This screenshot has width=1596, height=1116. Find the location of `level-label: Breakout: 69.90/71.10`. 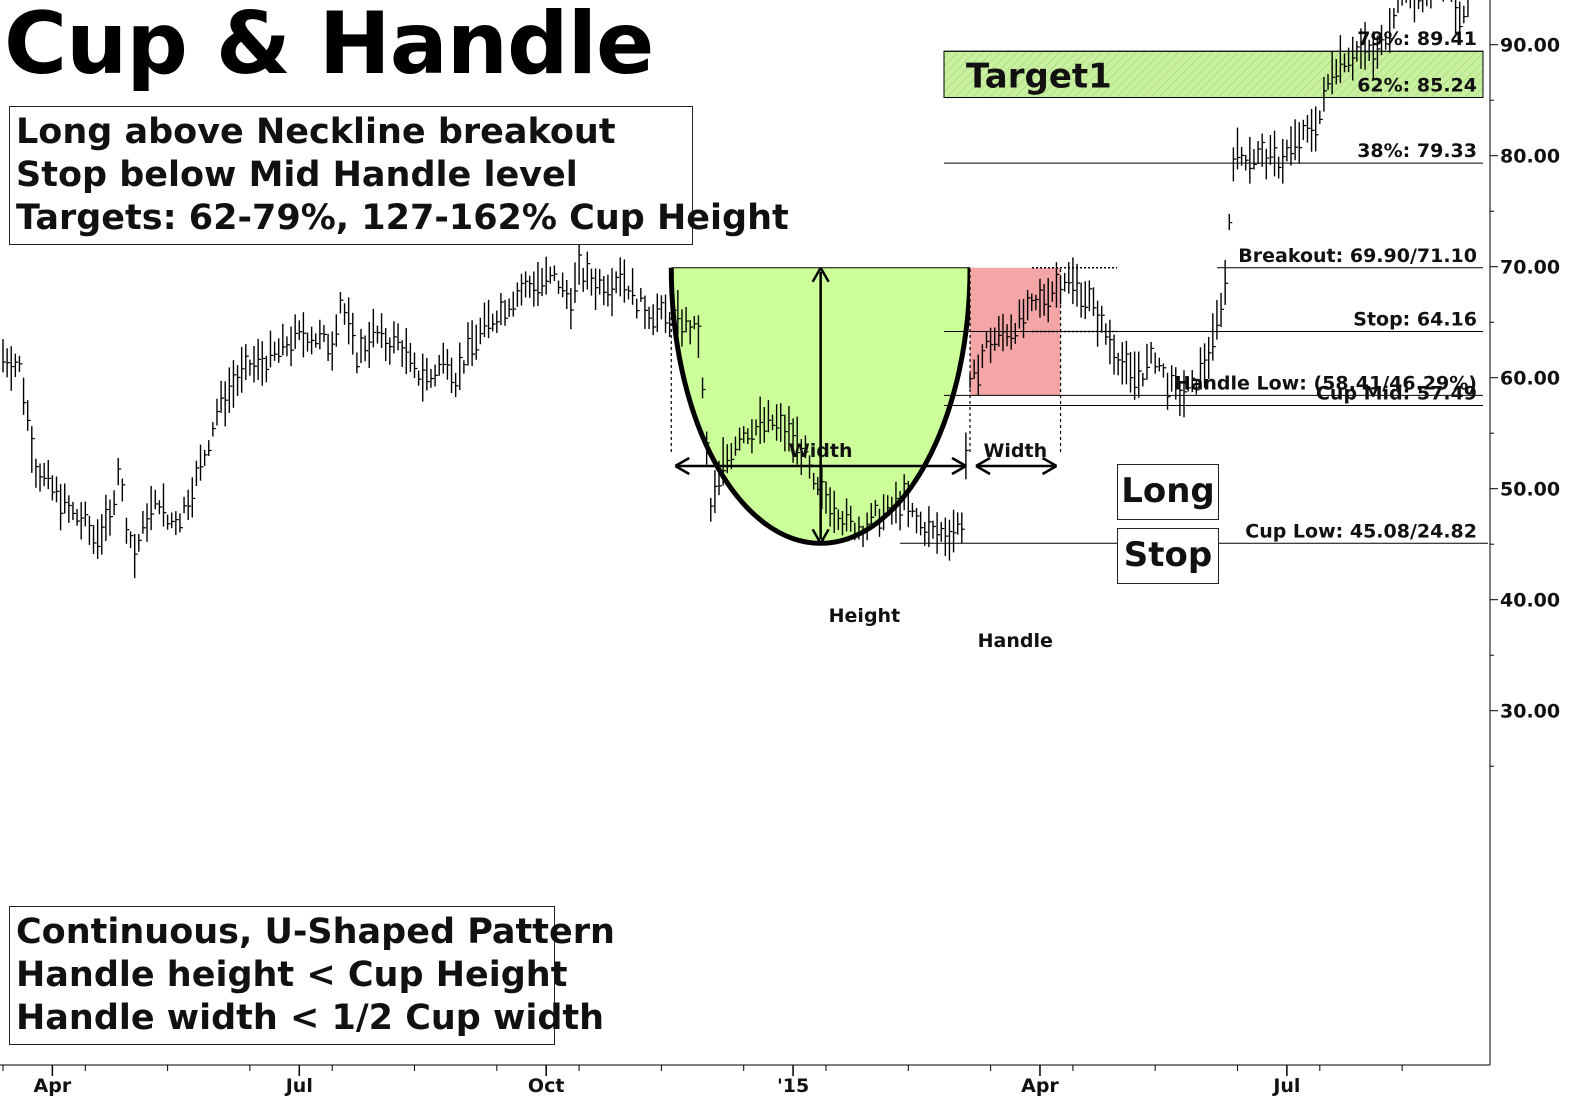

level-label: Breakout: 69.90/71.10 is located at coordinates (1357, 256).